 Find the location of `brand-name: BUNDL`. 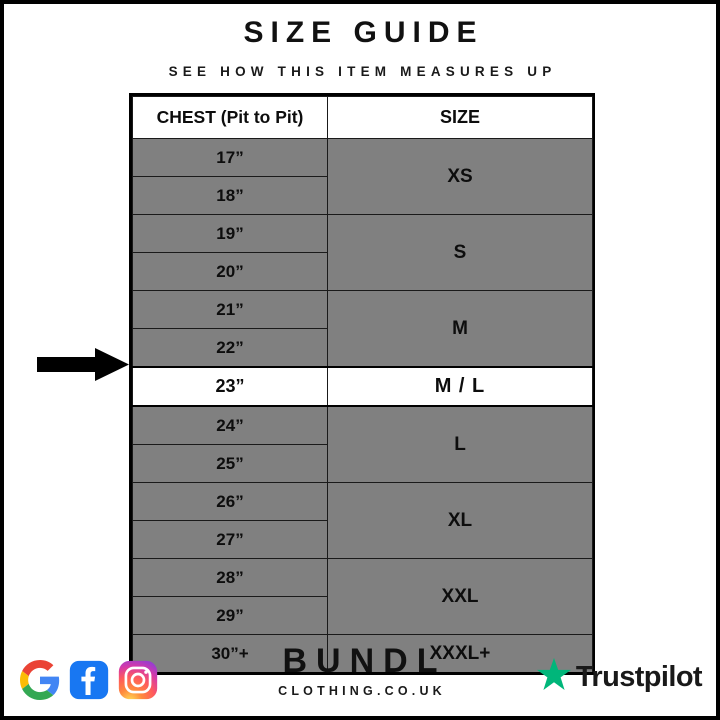

brand-name: BUNDL is located at coordinates (364, 661).